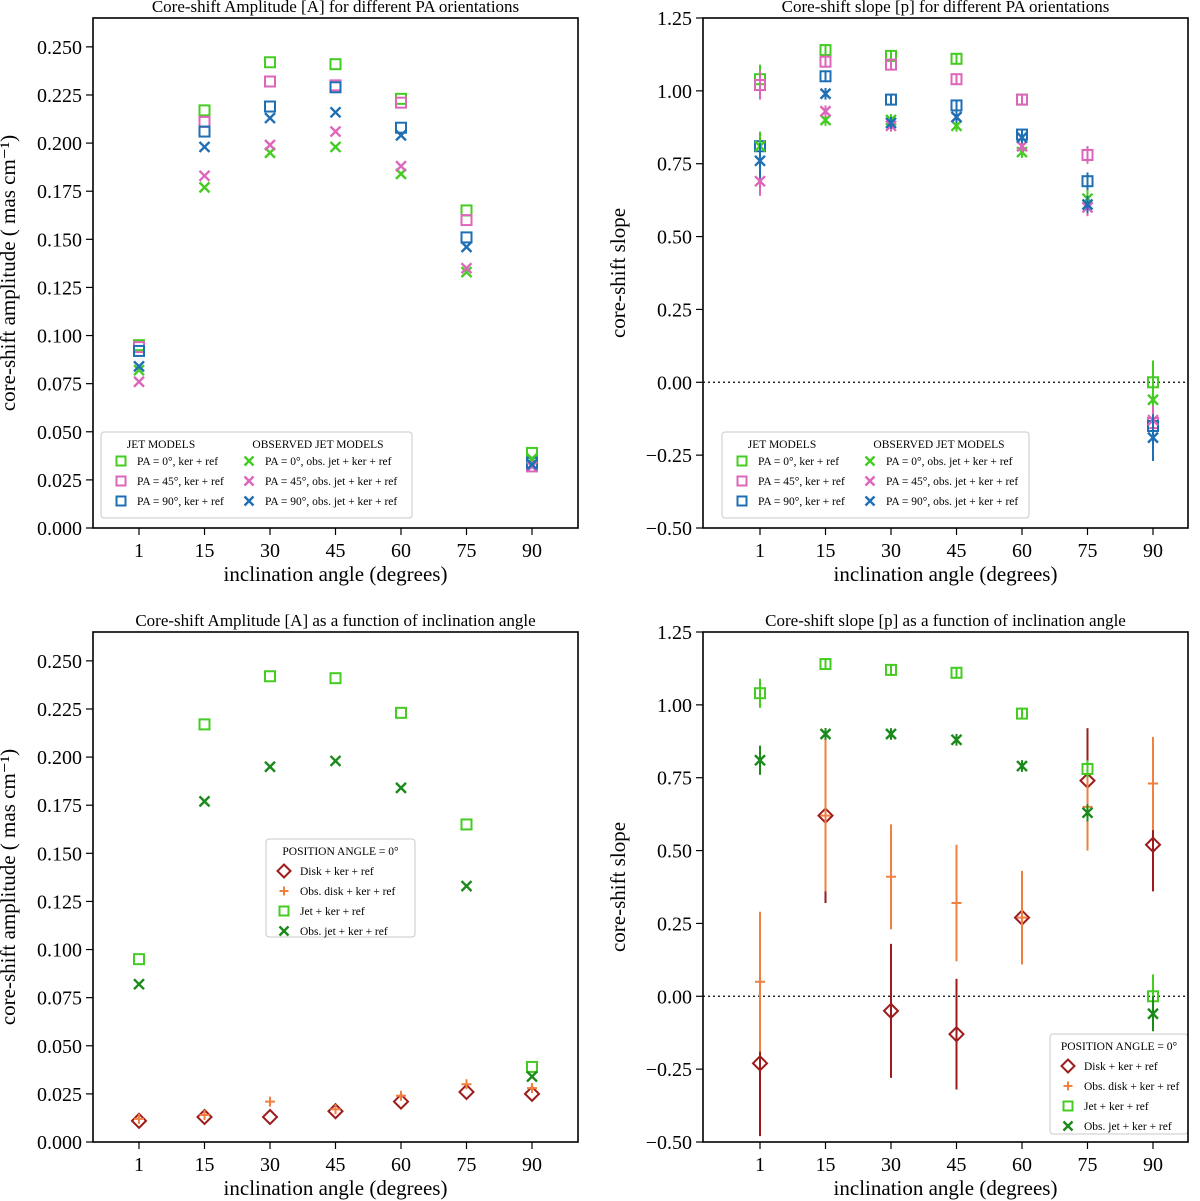 The height and width of the screenshot is (1201, 1200). I want to click on x-tick-label: 90, so click(1153, 1165).